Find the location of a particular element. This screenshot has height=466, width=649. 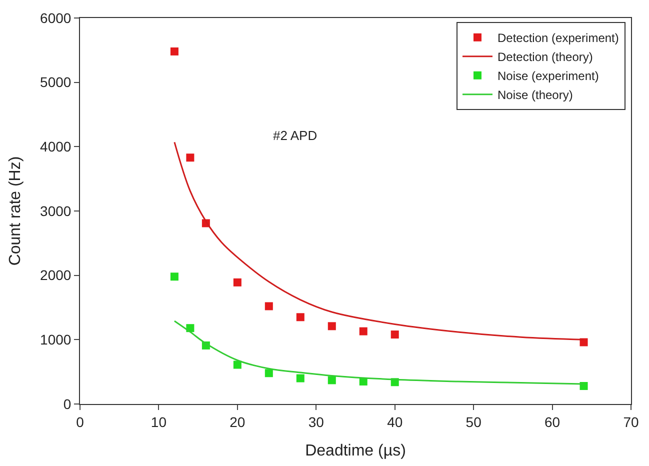

y-tick-label: 3000 is located at coordinates (56, 210).